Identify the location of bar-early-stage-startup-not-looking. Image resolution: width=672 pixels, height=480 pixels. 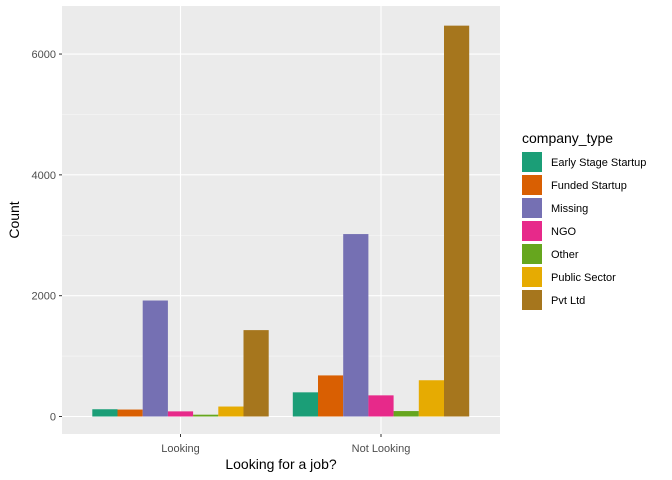
(305, 404).